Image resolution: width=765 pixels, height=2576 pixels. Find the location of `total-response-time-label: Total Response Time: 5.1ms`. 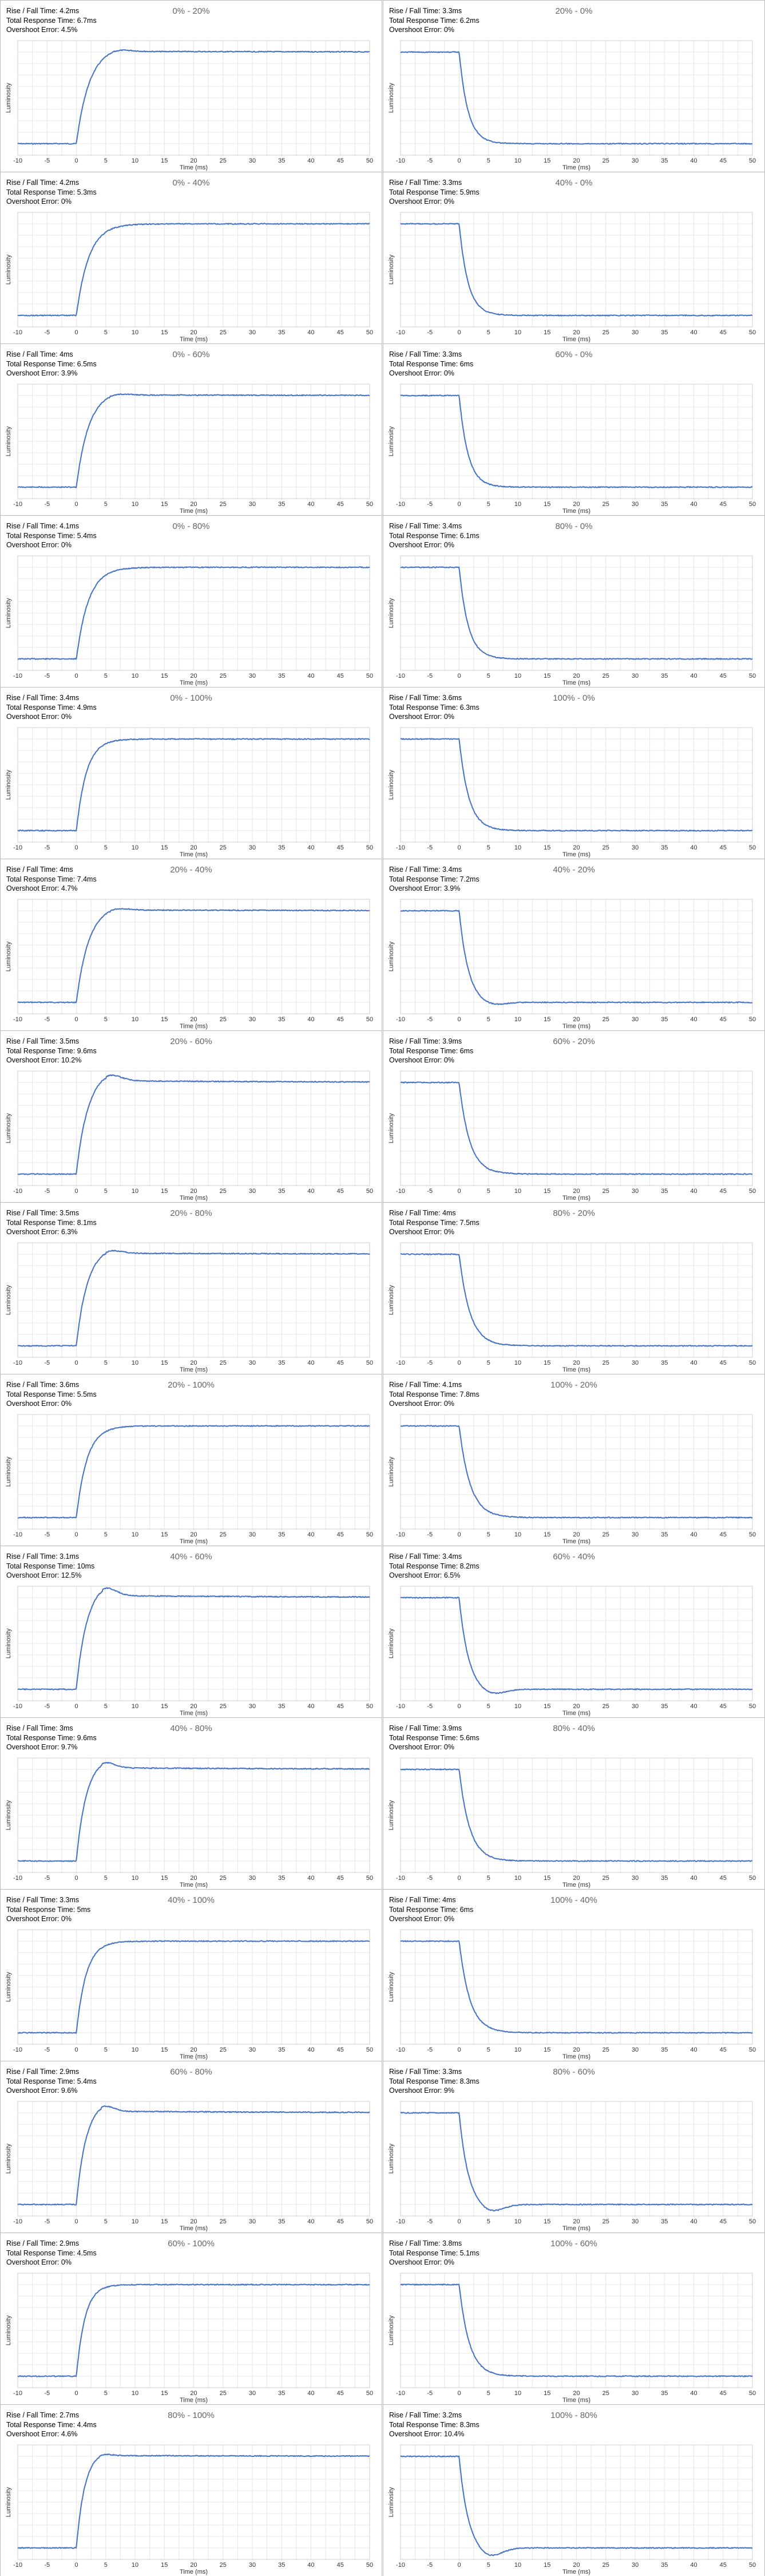

total-response-time-label: Total Response Time: 5.1ms is located at coordinates (434, 2253).